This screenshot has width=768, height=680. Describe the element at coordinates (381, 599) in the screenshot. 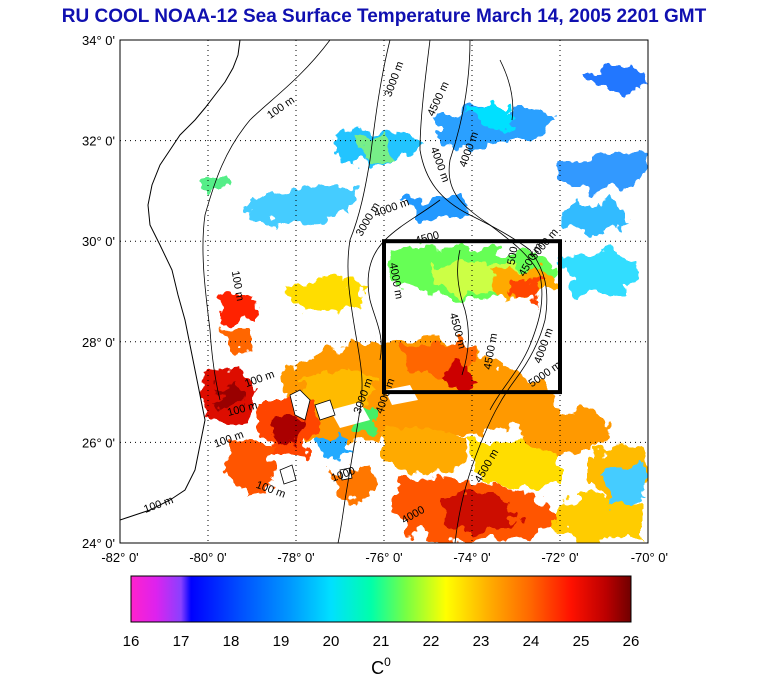

I see `colorbar` at that location.